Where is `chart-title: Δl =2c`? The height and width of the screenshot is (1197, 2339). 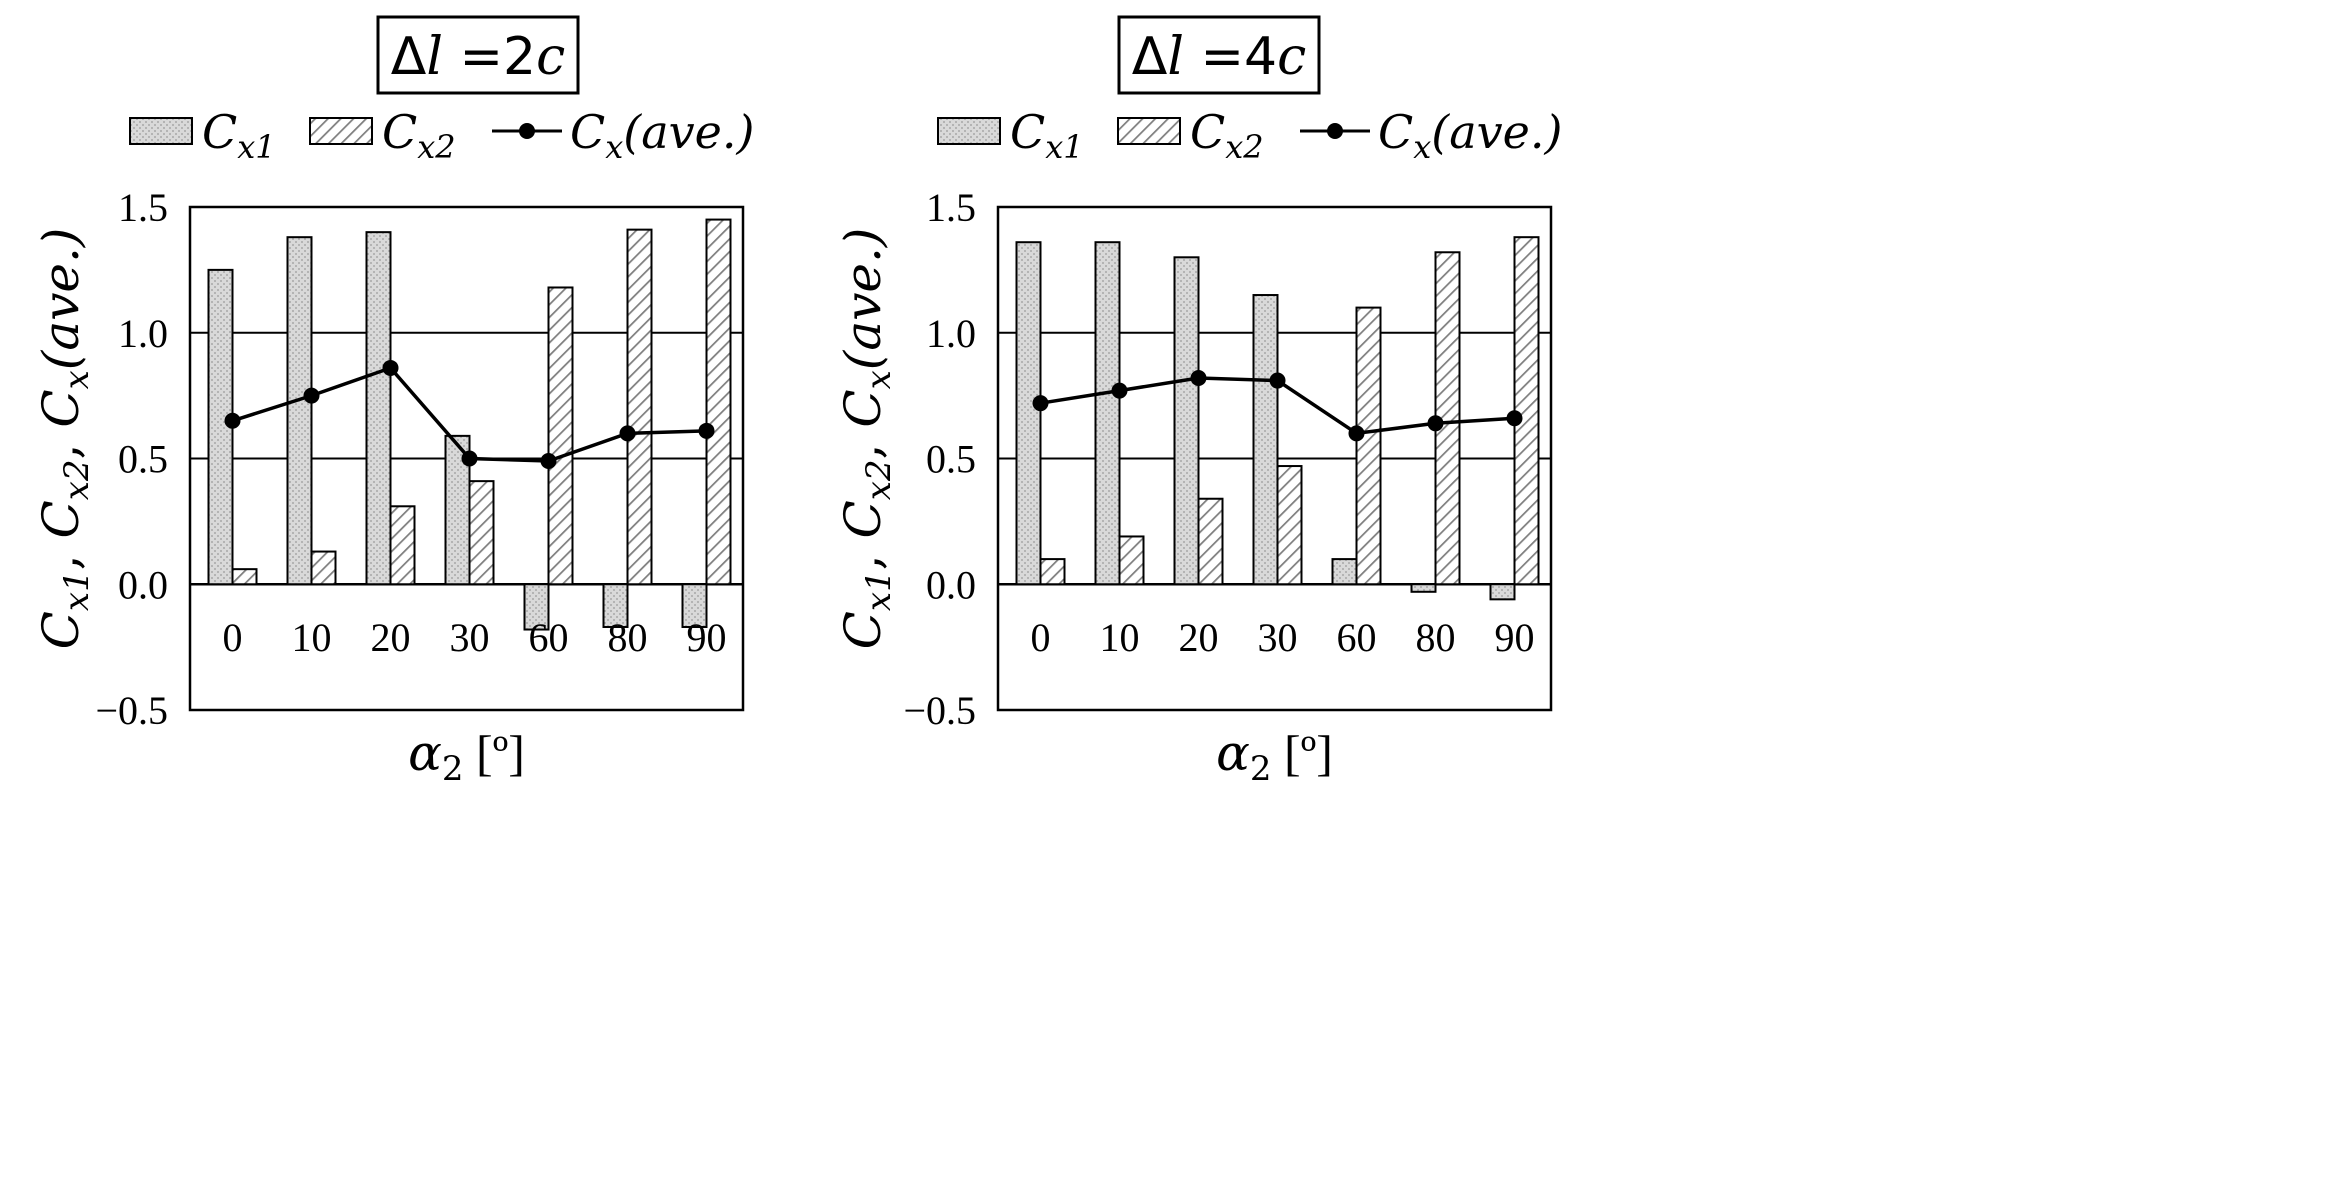 chart-title: Δl =2c is located at coordinates (478, 57).